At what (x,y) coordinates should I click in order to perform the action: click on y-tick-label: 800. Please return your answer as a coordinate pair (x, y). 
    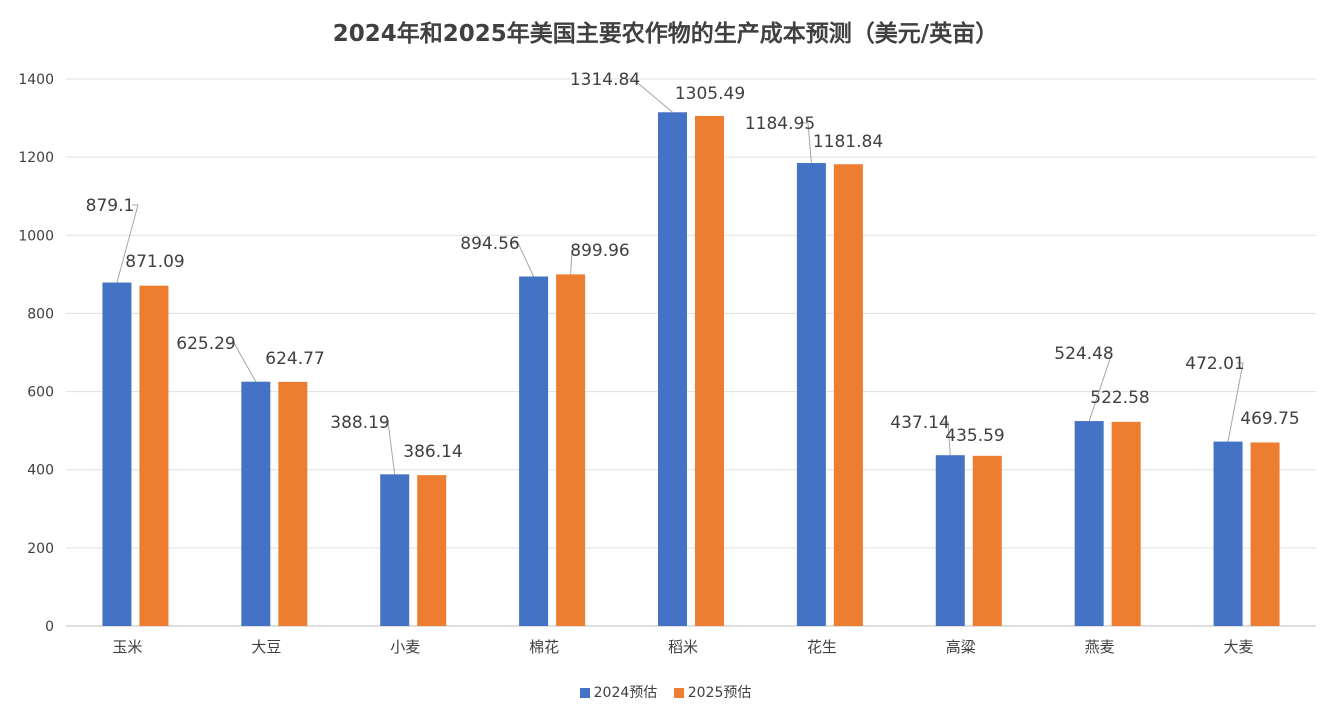
    Looking at the image, I should click on (40, 314).